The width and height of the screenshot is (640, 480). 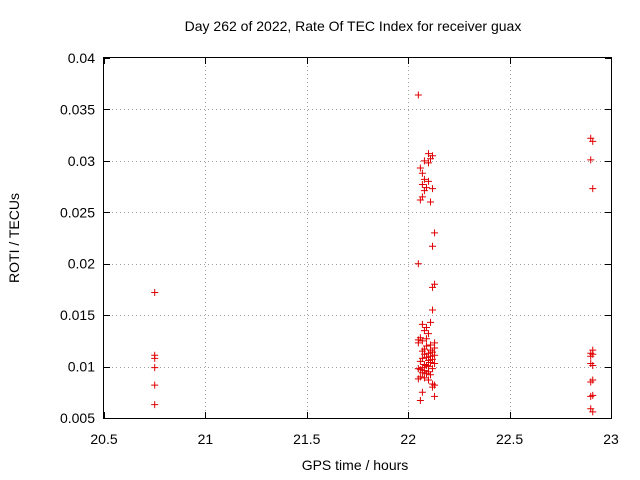 I want to click on y-tick-label: 0.005, so click(x=77, y=418).